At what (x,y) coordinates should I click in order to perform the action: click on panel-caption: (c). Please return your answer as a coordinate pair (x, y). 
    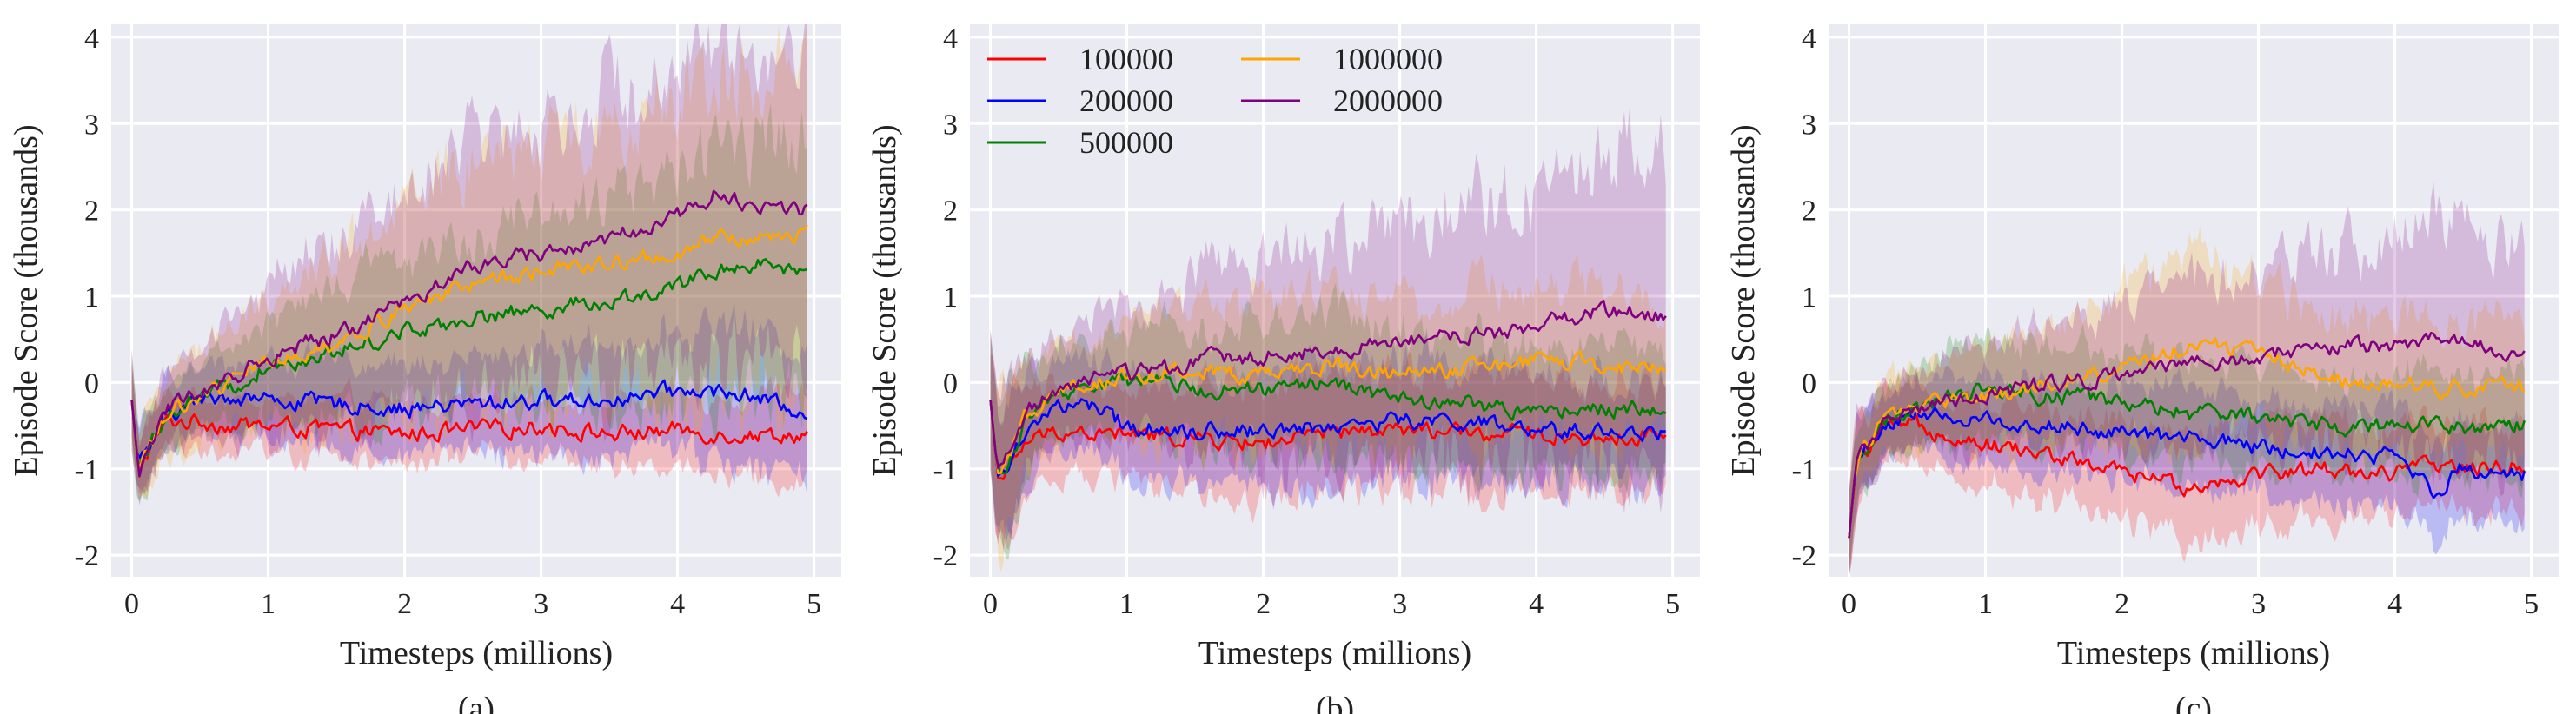
    Looking at the image, I should click on (2193, 702).